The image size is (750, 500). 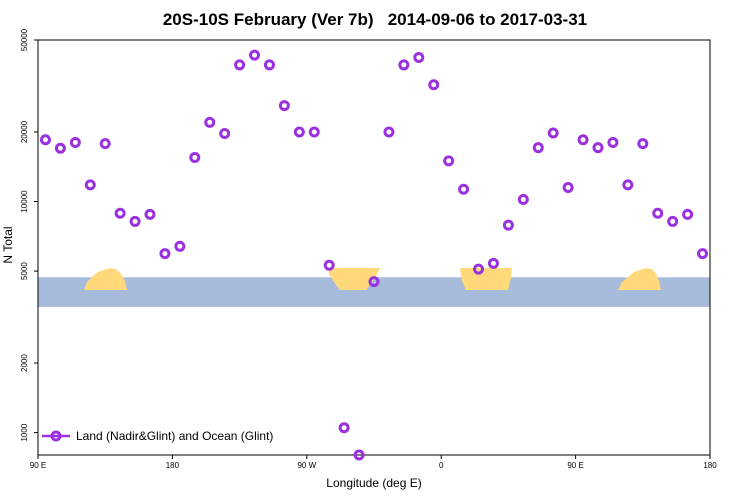 I want to click on x-tick-label: 90 W, so click(x=306, y=465).